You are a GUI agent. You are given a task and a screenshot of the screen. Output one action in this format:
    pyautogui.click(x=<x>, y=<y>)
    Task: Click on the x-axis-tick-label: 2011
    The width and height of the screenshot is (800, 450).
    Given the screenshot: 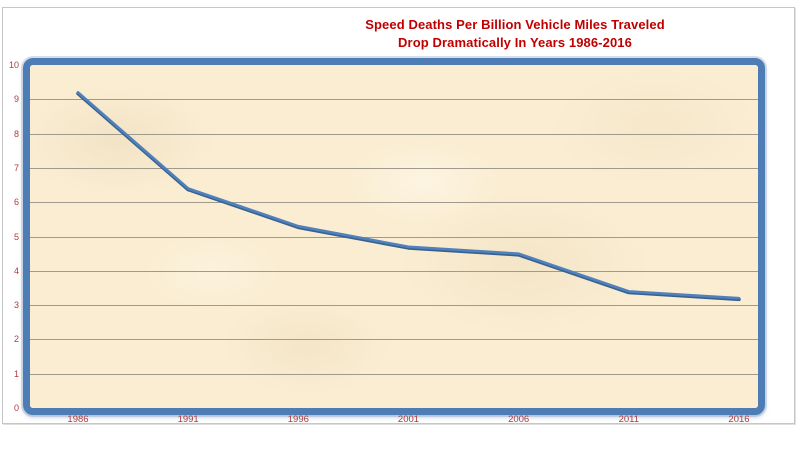 What is the action you would take?
    pyautogui.click(x=629, y=419)
    